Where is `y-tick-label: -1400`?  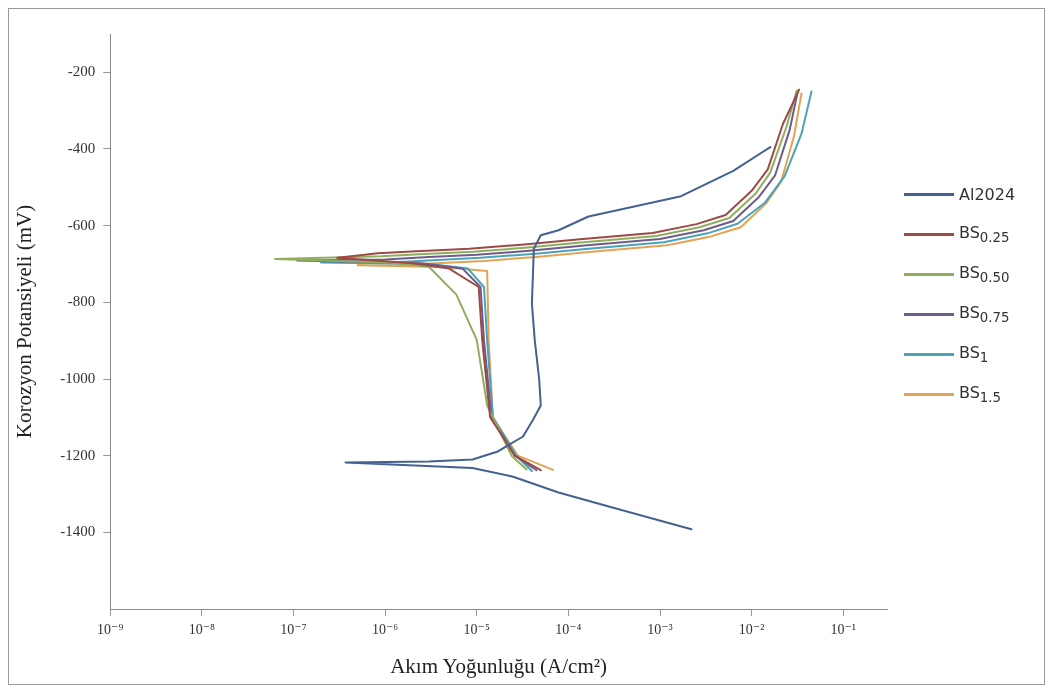 y-tick-label: -1400 is located at coordinates (78, 531).